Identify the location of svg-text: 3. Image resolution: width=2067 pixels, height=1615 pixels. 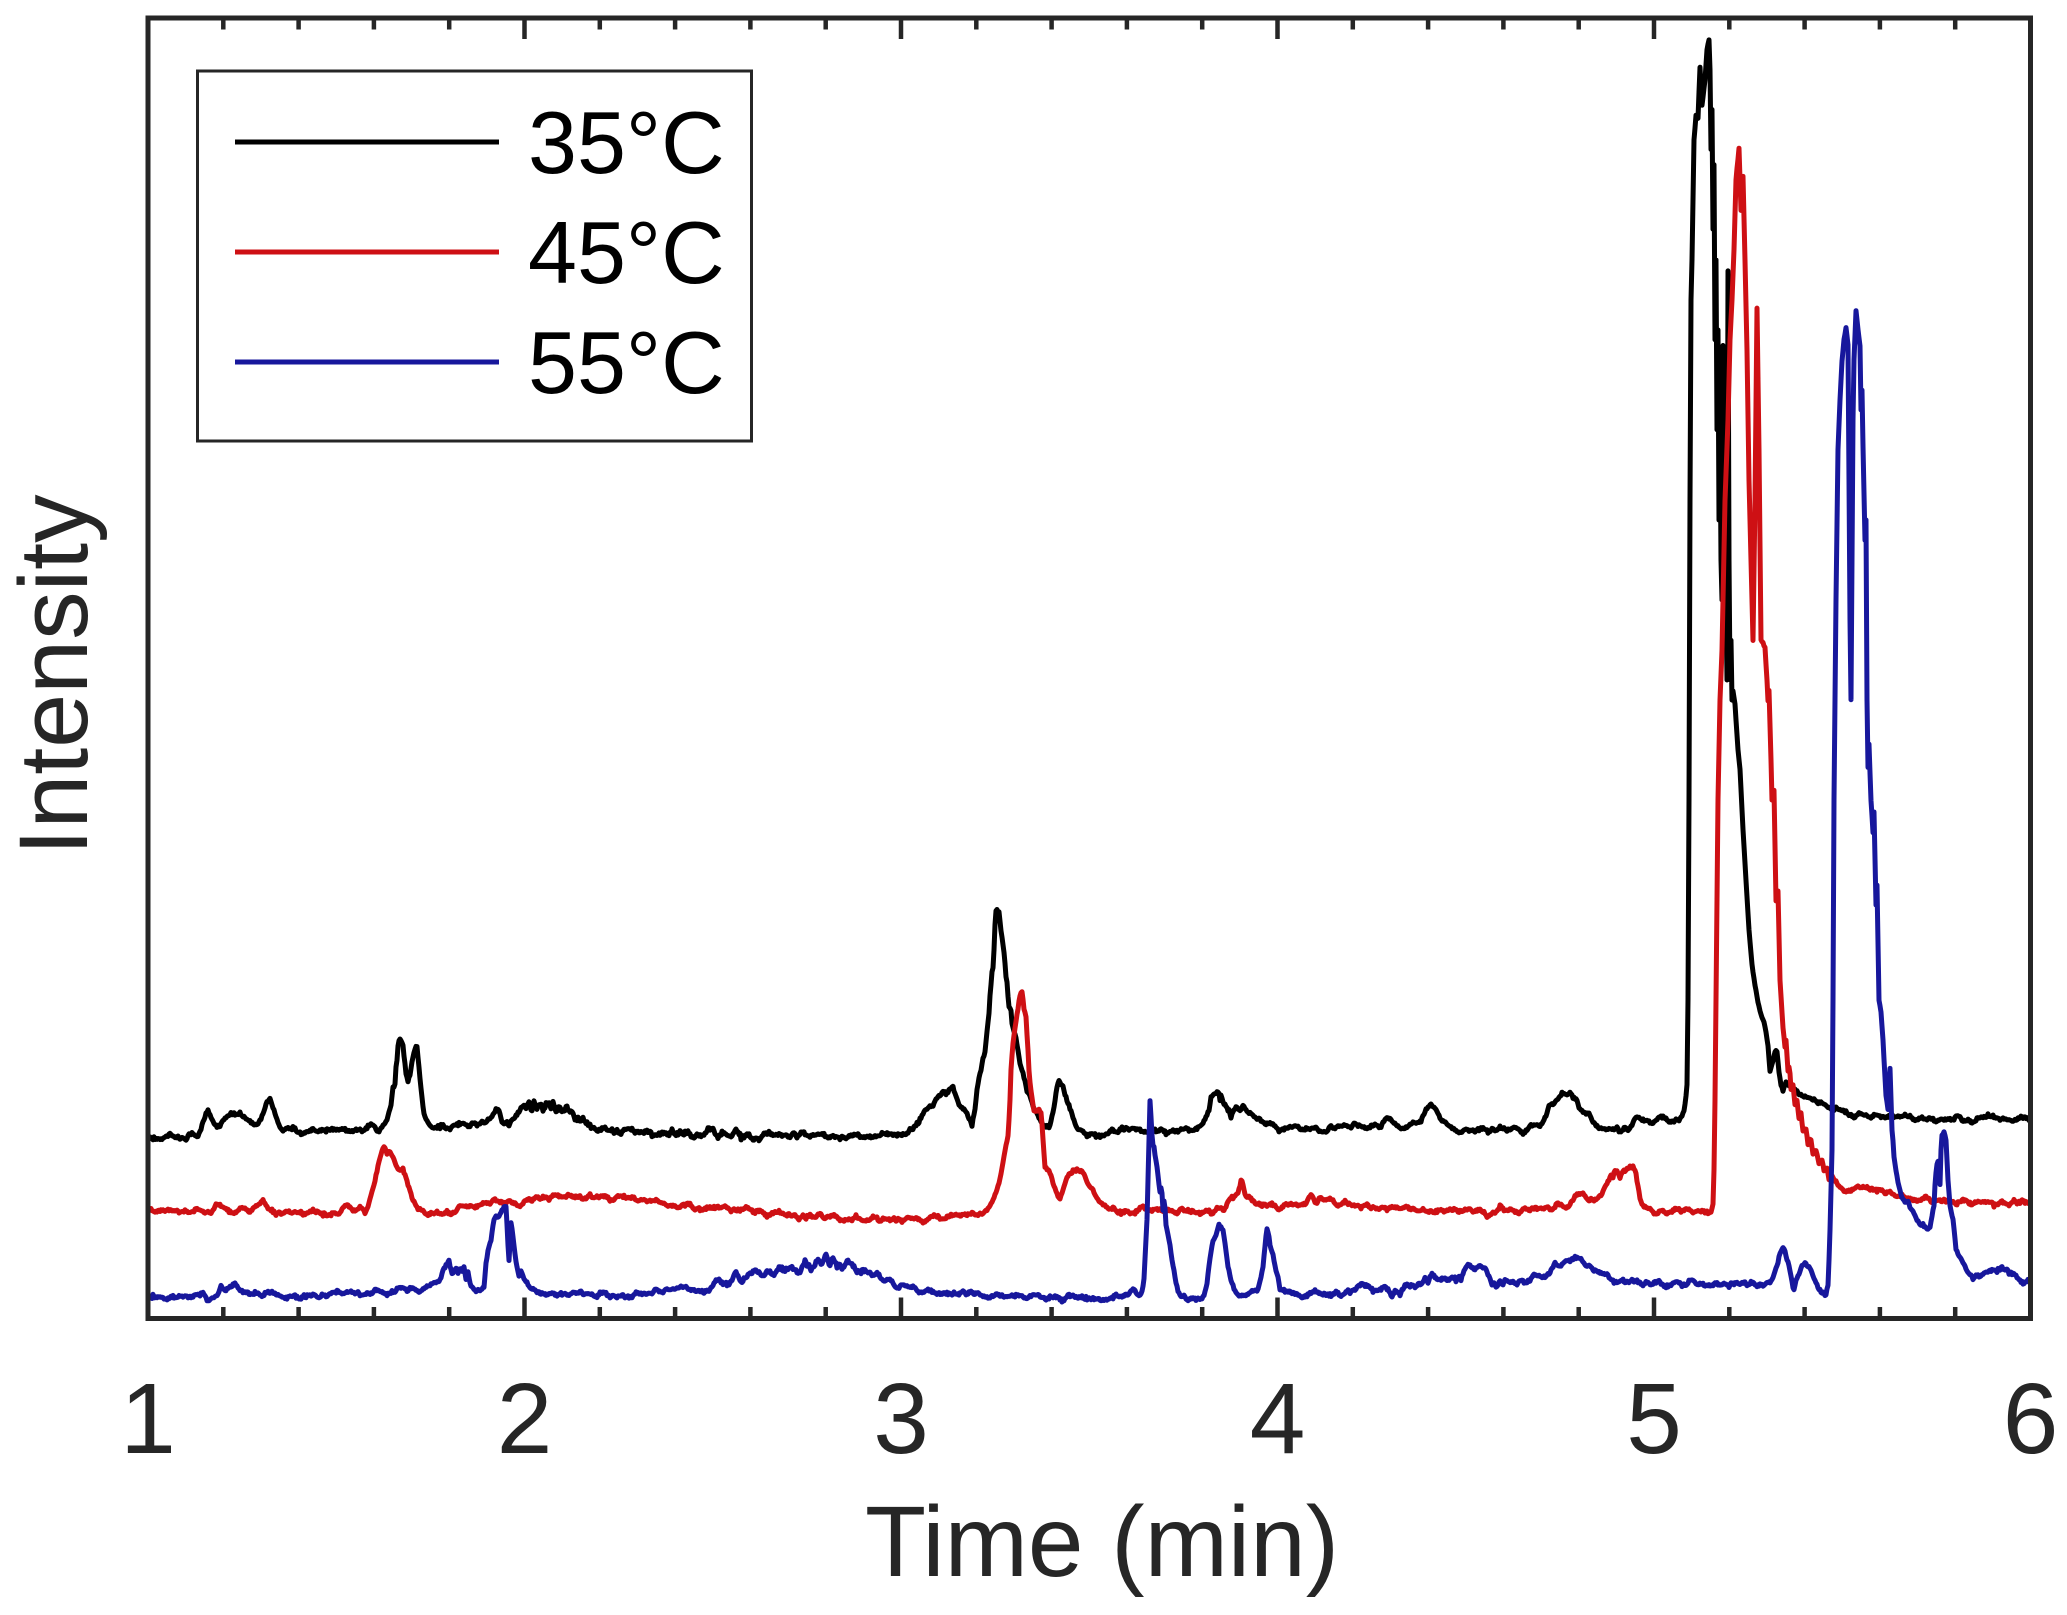
(901, 1419).